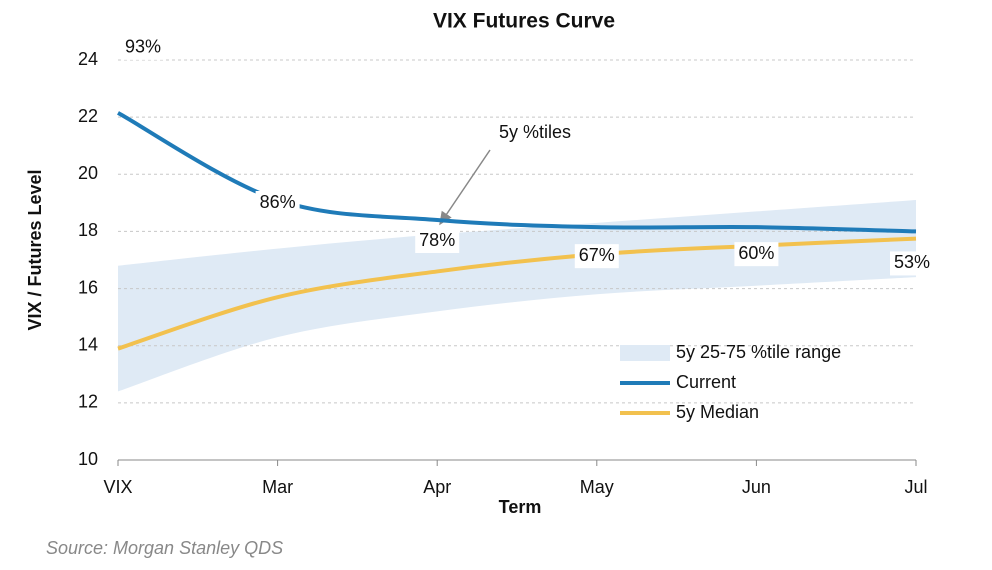  I want to click on x-tick-label: Mar, so click(277, 487).